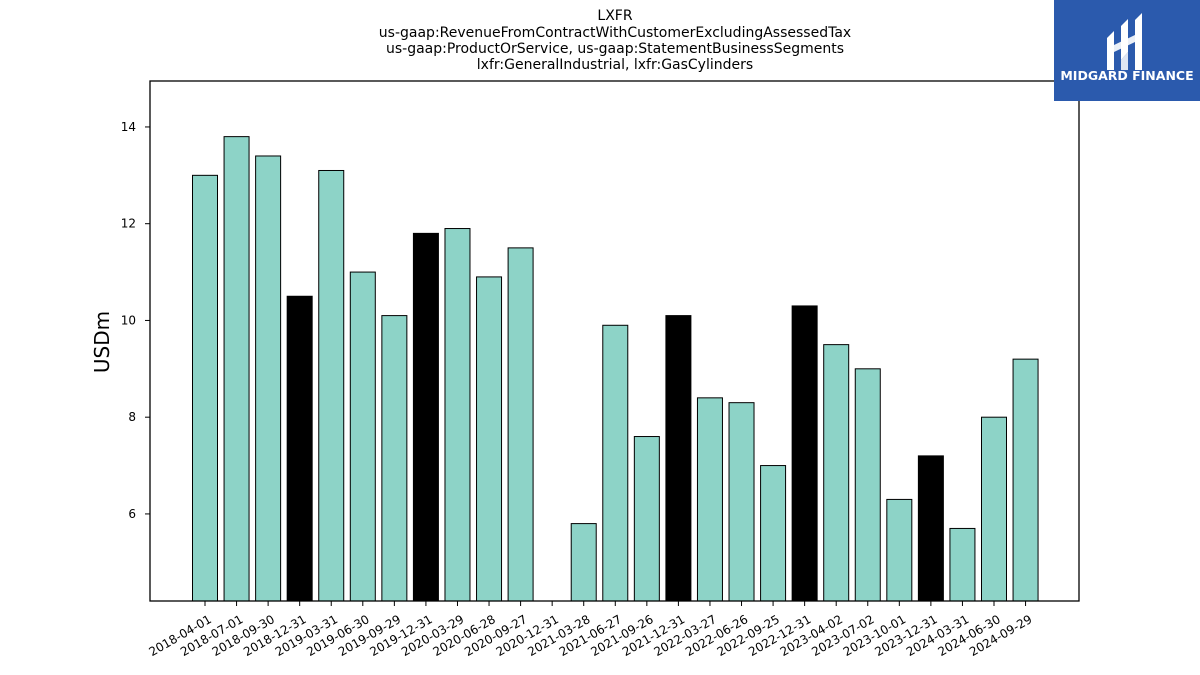 This screenshot has width=1200, height=675. I want to click on y-axis-ticks: 6 8 10 12 14, so click(135, 320).